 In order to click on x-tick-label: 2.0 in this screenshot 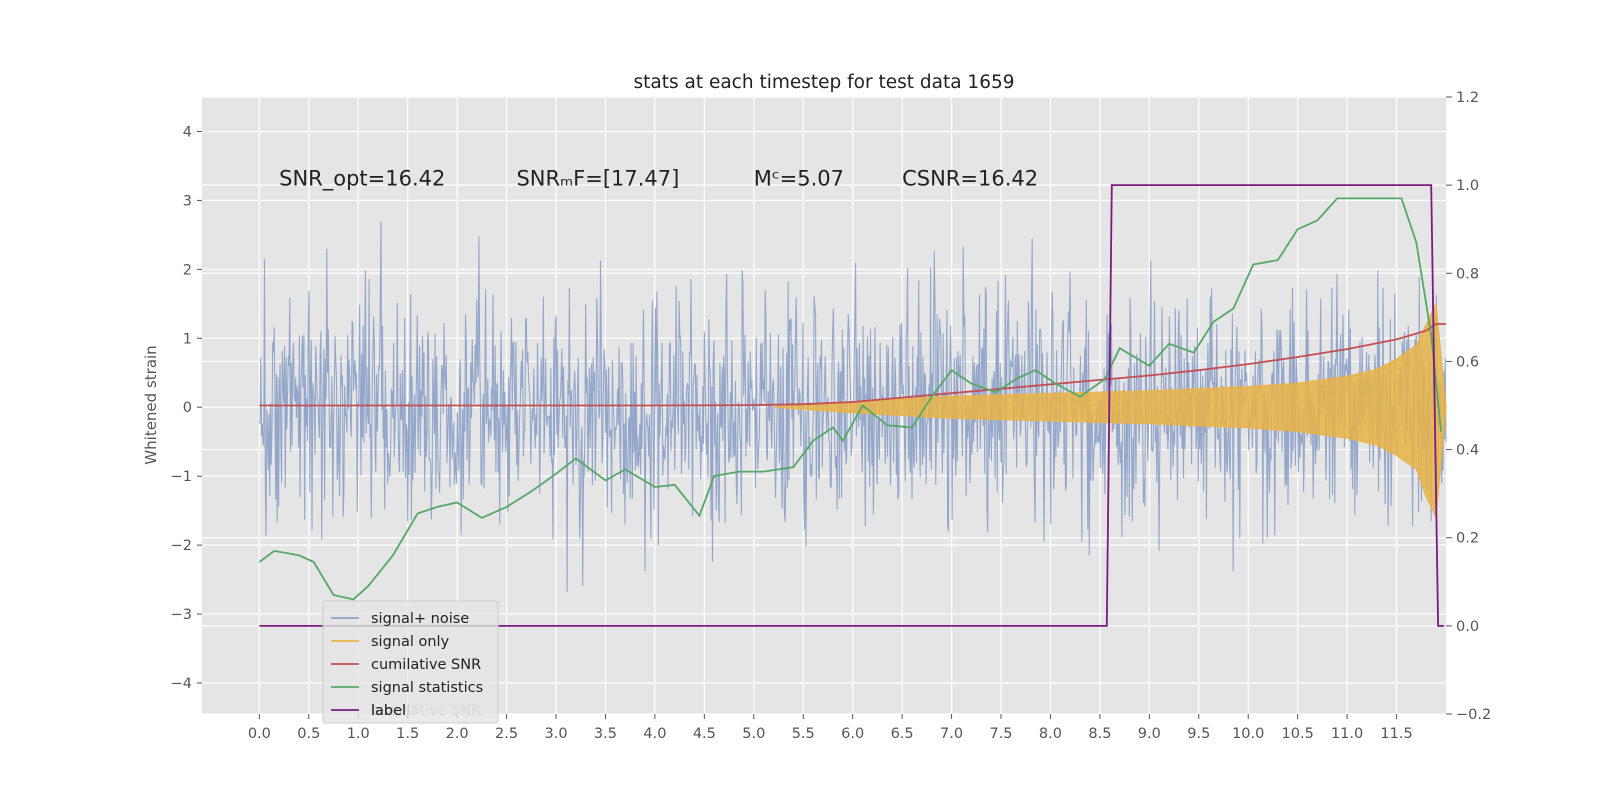, I will do `click(457, 734)`.